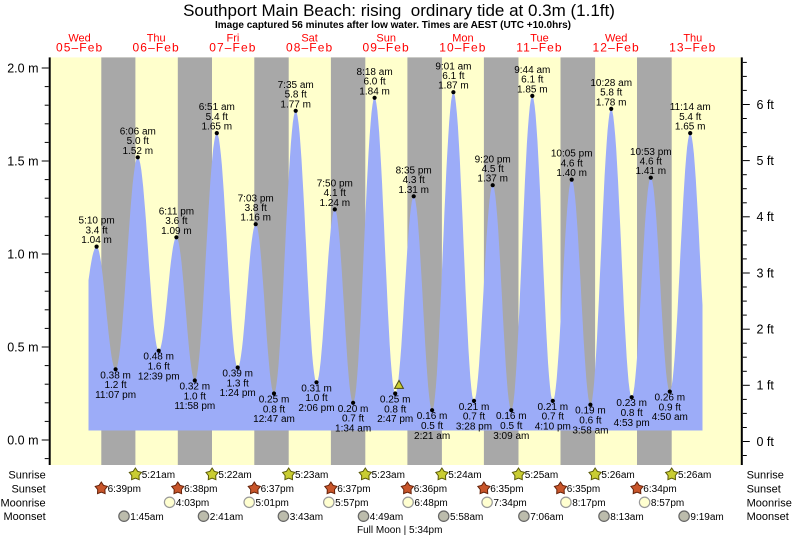  What do you see at coordinates (22, 440) in the screenshot?
I see `svg-text: 0.0 m` at bounding box center [22, 440].